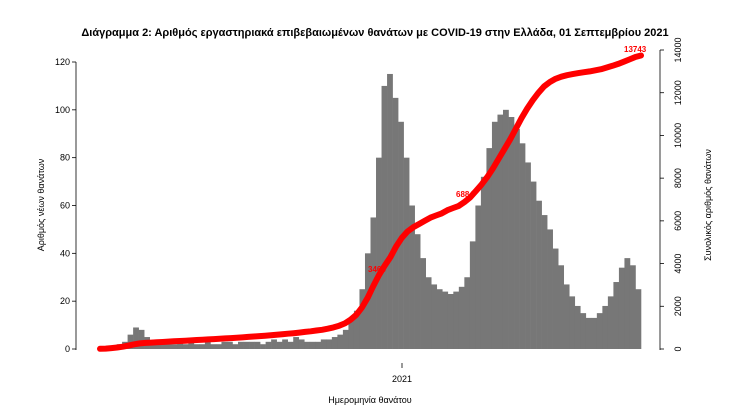  Describe the element at coordinates (635, 49) in the screenshot. I see `annotation-13743: 13743` at that location.